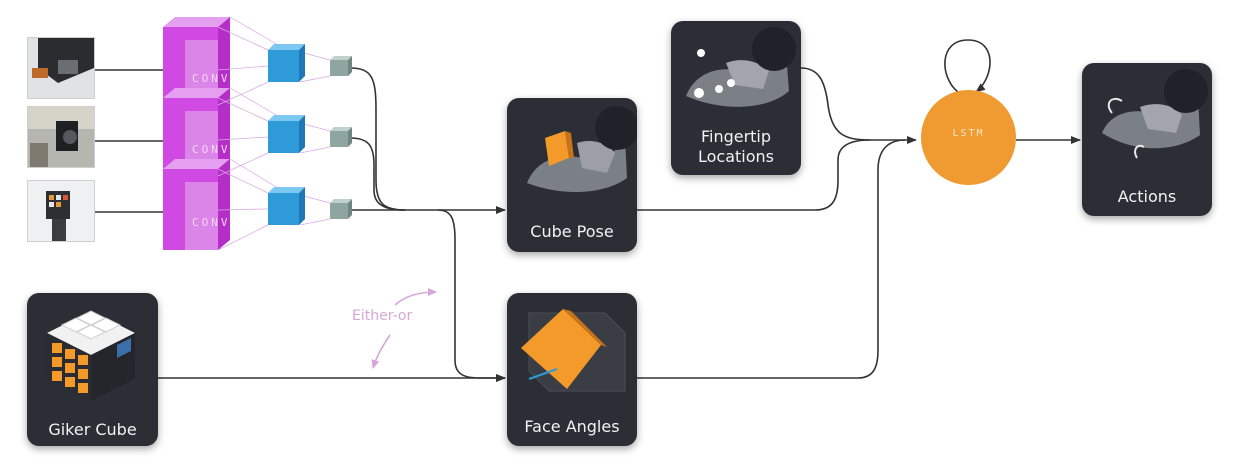 Image resolution: width=1245 pixels, height=464 pixels. Describe the element at coordinates (835, 104) in the screenshot. I see `line-fingertip-to-lstm` at that location.